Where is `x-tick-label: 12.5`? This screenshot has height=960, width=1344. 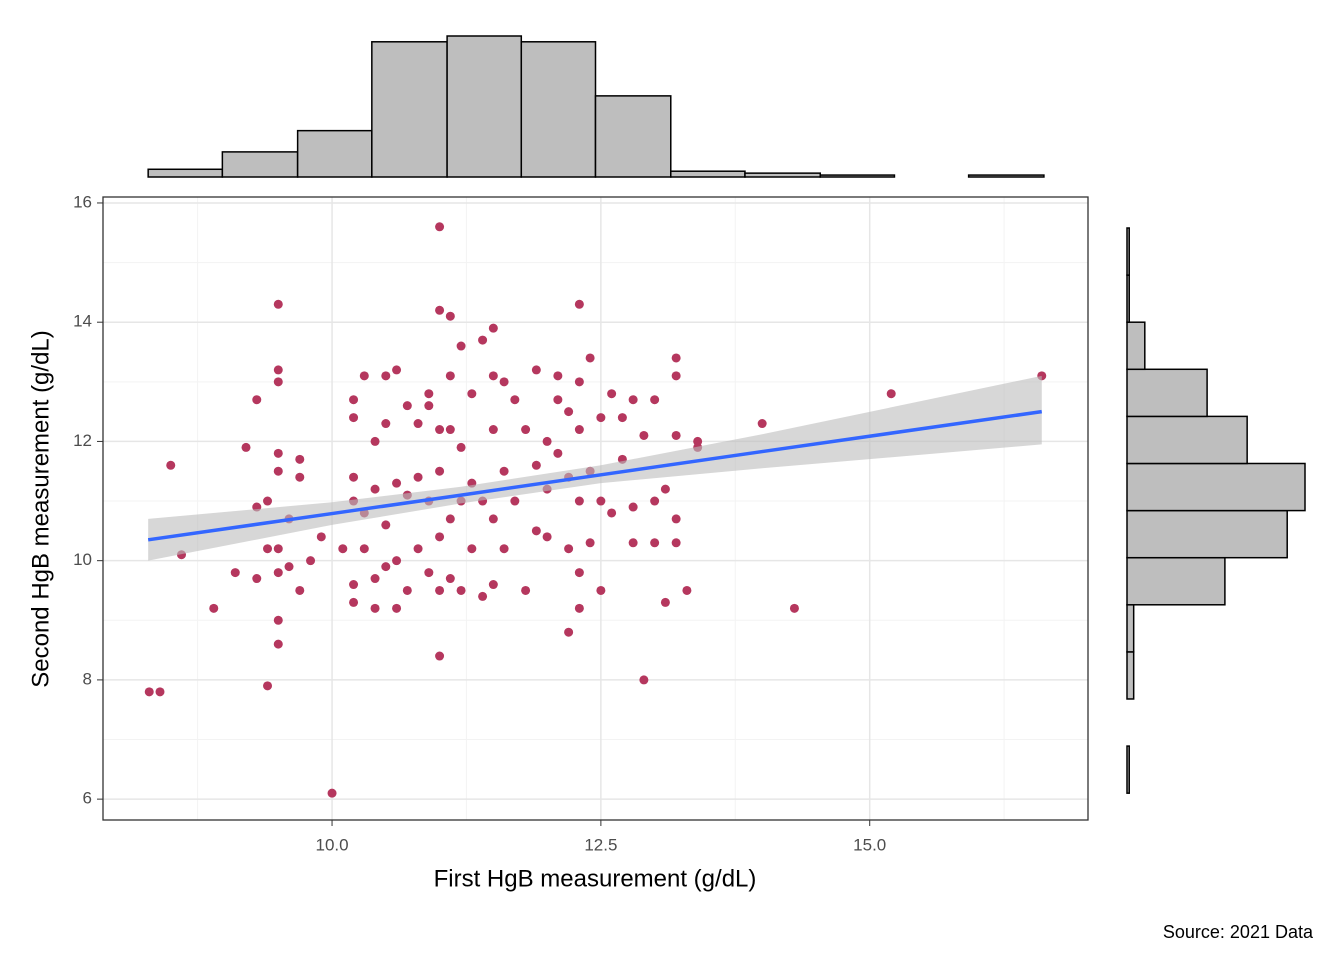
x-tick-label: 12.5 is located at coordinates (600, 844).